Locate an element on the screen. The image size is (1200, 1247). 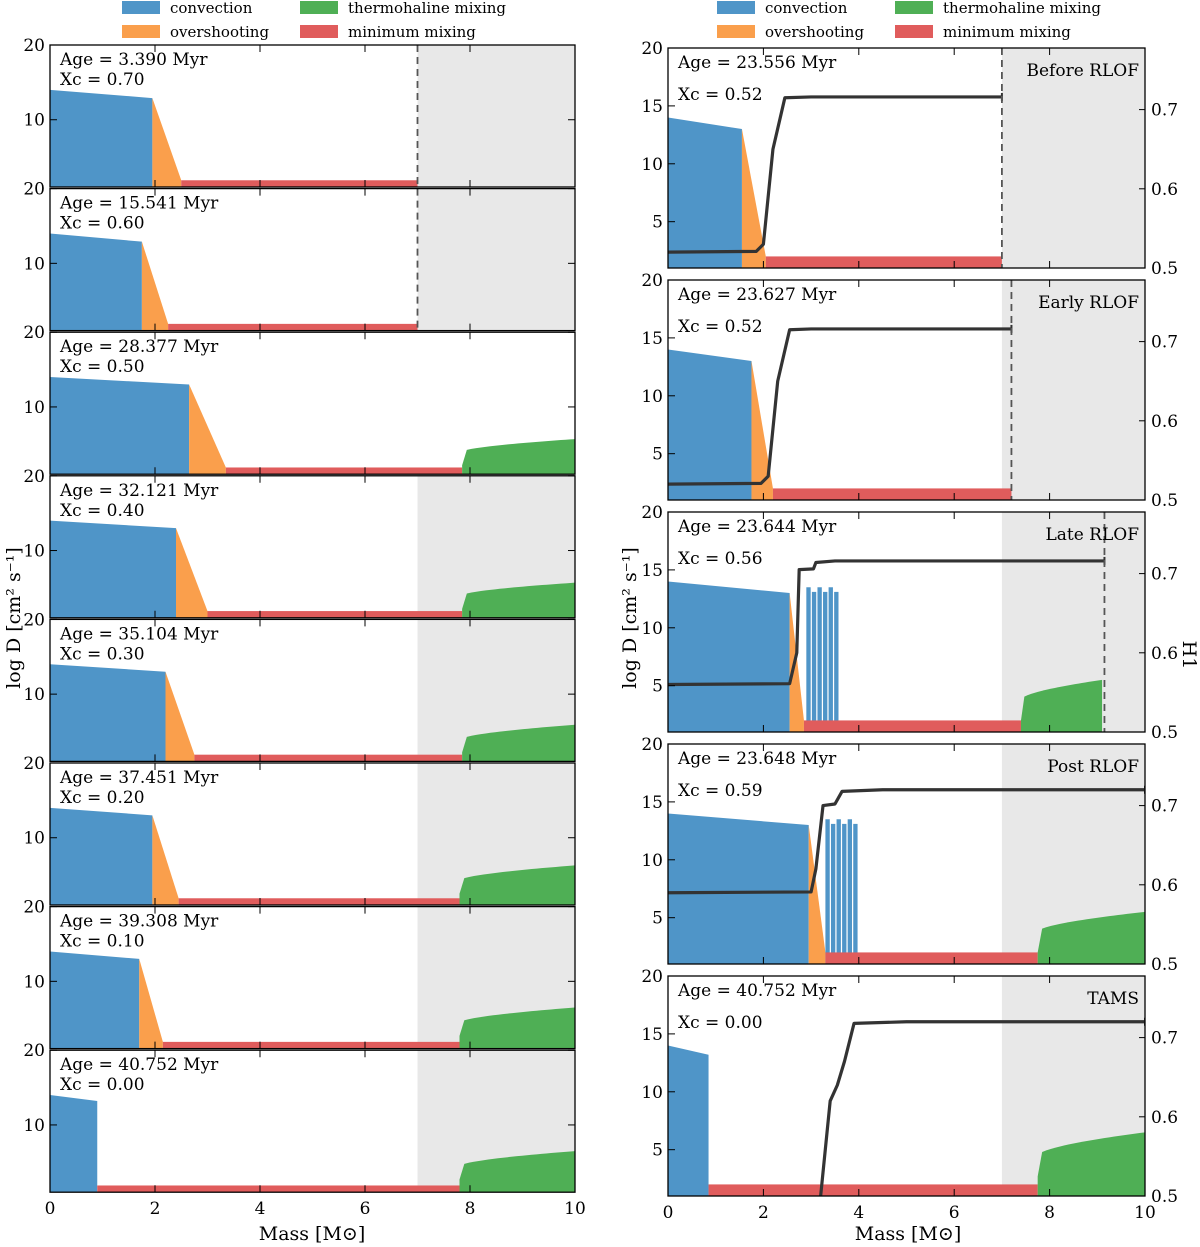
xc-annotation: Xc = 0.60 is located at coordinates (102, 224).